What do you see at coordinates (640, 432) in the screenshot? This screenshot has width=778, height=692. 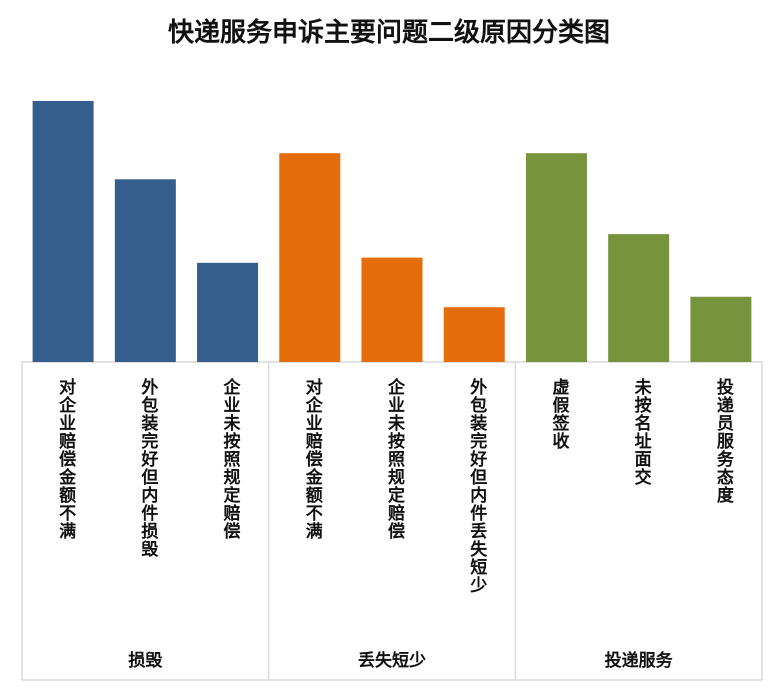 I see `category-label: 未按名址面交` at bounding box center [640, 432].